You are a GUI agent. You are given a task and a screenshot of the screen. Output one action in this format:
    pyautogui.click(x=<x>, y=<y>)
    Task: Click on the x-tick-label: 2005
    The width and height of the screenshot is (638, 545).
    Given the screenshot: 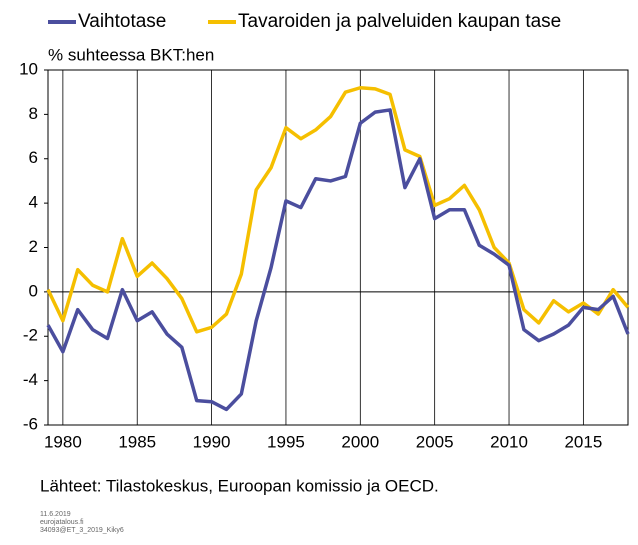 What is the action you would take?
    pyautogui.click(x=435, y=441)
    